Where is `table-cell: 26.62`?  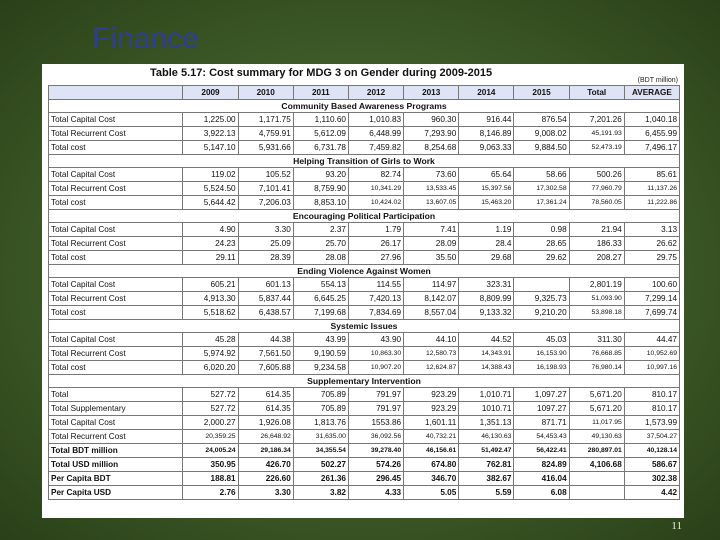
table-cell: 26.62 is located at coordinates (652, 243).